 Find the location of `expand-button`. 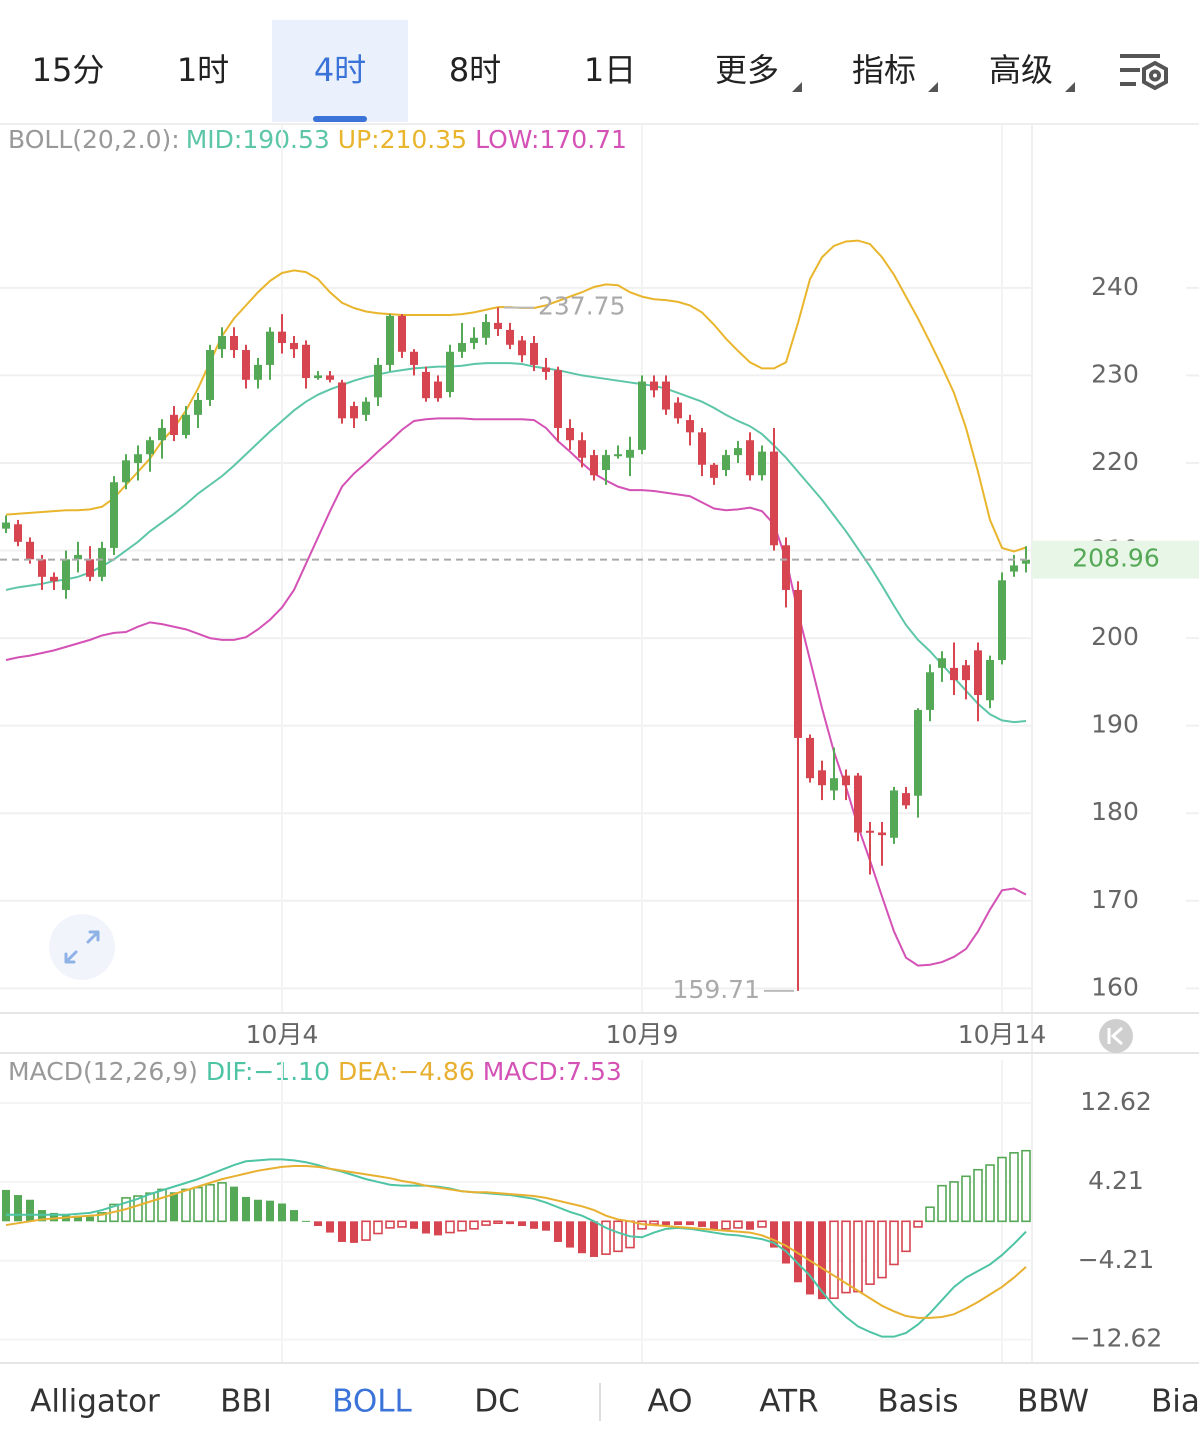

expand-button is located at coordinates (82, 947).